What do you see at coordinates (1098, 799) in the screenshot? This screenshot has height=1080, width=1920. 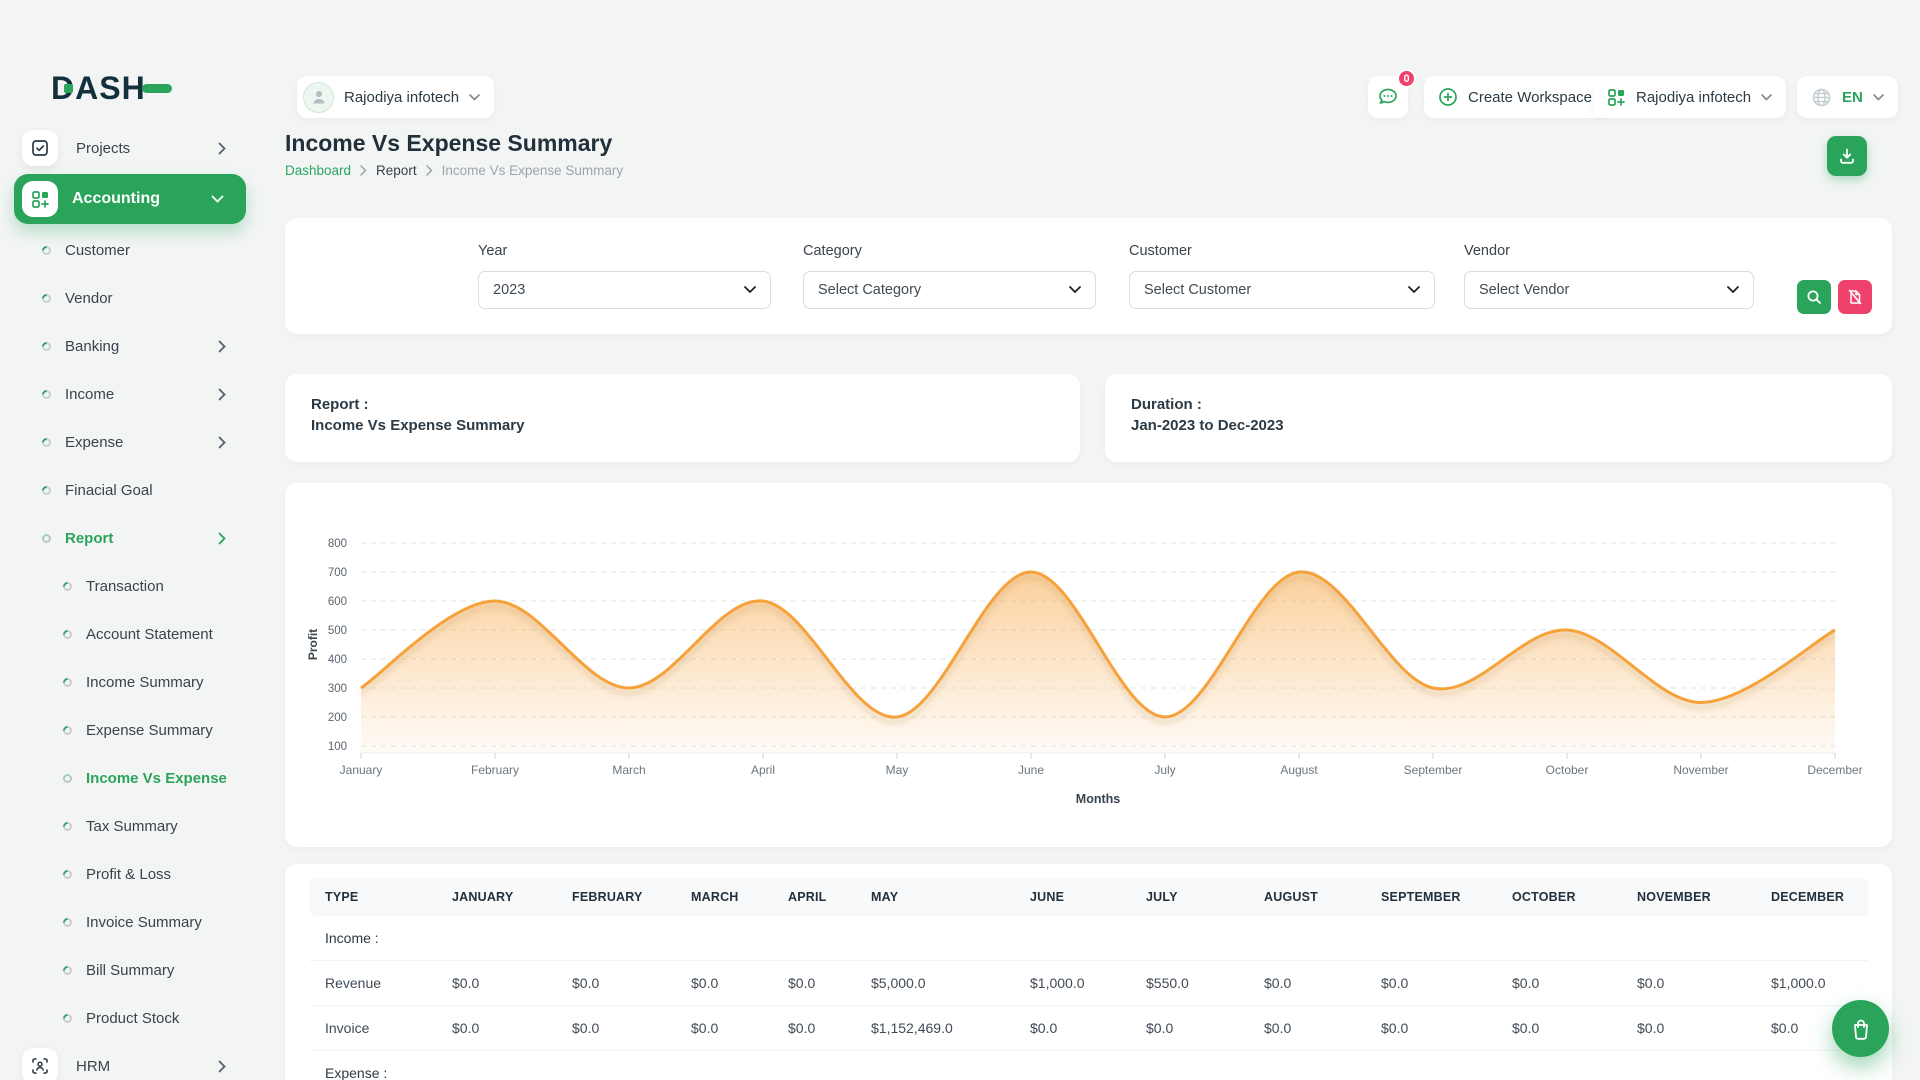 I see `svg-text: Months` at bounding box center [1098, 799].